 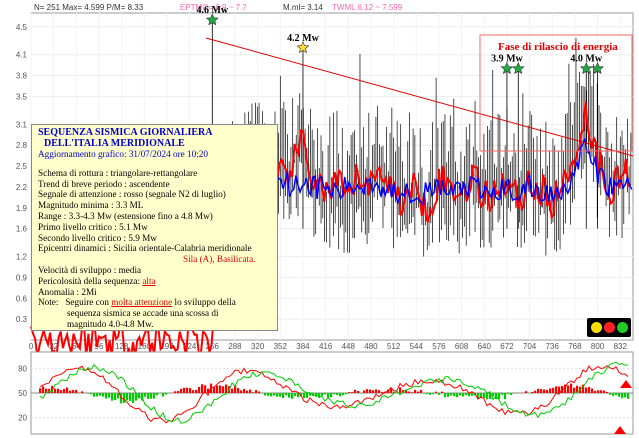 I want to click on traffic-red-icon, so click(x=609, y=327).